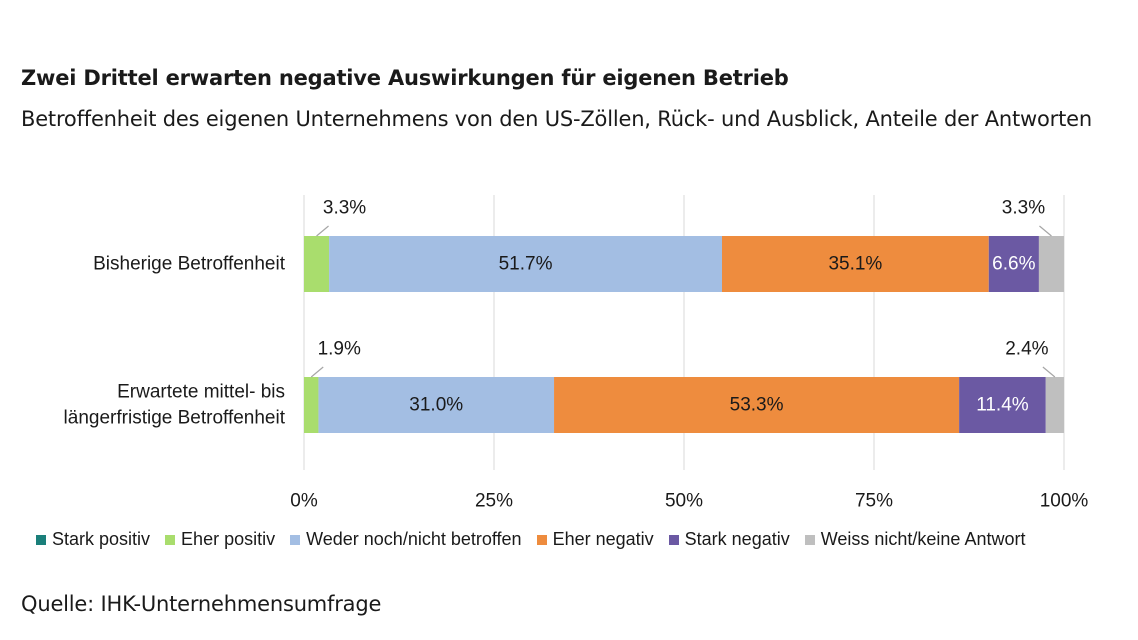  I want to click on legend-item: Stark positiv, so click(93, 539).